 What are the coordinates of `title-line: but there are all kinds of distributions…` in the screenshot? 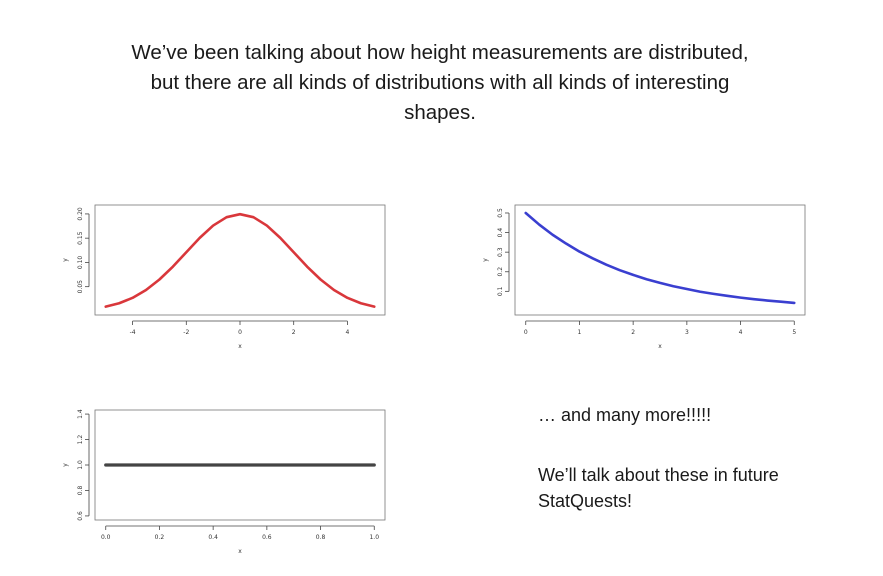 It's located at (440, 82).